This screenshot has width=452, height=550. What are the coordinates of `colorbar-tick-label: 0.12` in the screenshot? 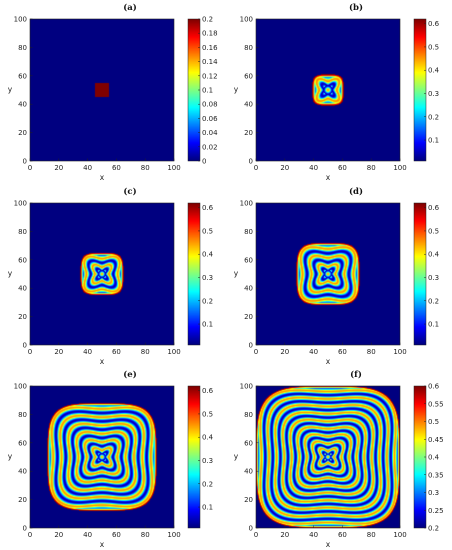 It's located at (210, 76).